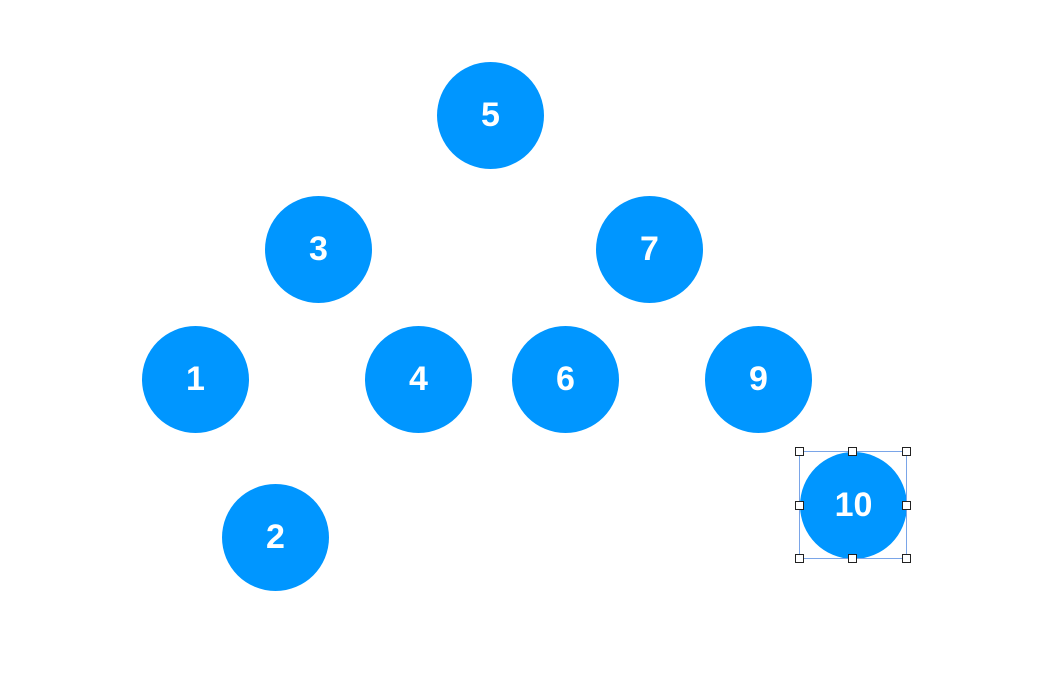  I want to click on node-9: 9, so click(758, 379).